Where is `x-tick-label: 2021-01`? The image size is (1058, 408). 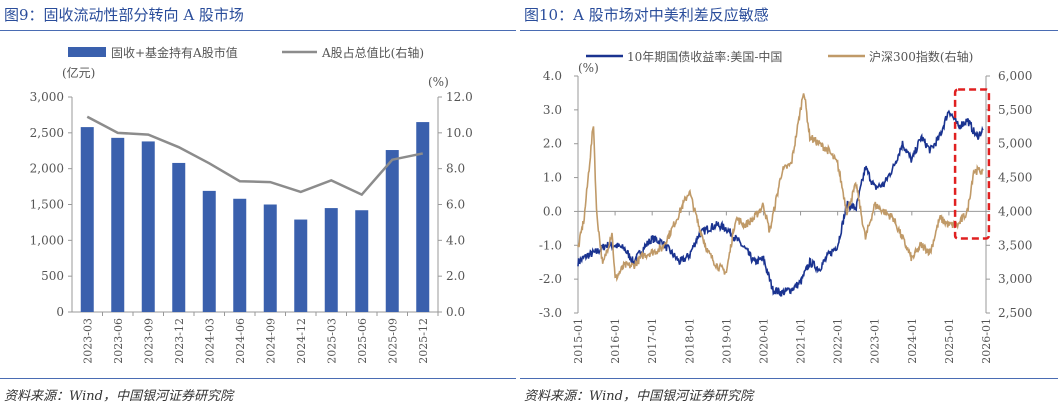
x-tick-label: 2021-01 is located at coordinates (801, 341).